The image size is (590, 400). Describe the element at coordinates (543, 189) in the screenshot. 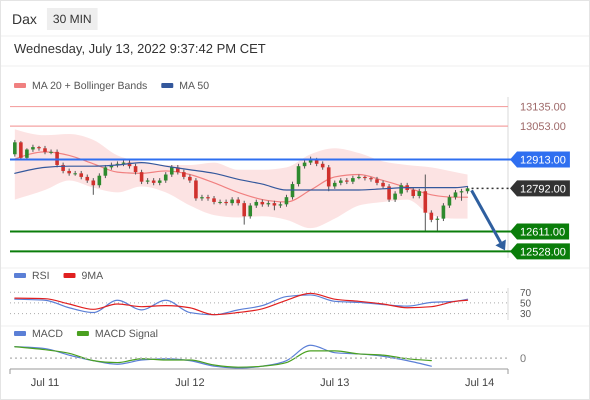

I see `ref-line-label: 12792.00` at that location.